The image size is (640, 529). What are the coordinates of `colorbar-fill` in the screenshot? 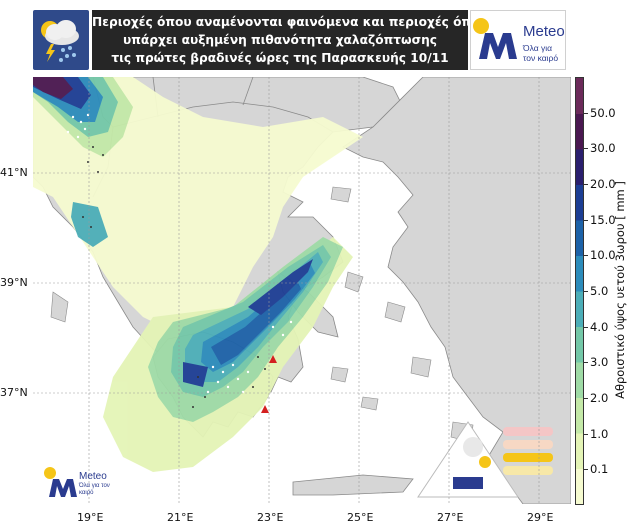 It's located at (579, 291).